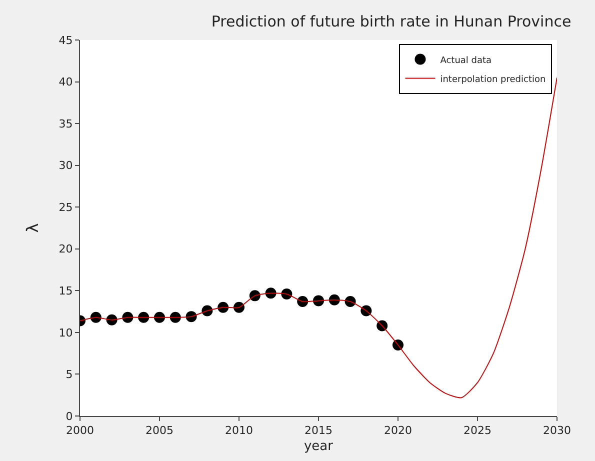 The image size is (595, 461). I want to click on legend-label: interpolation prediction, so click(493, 79).